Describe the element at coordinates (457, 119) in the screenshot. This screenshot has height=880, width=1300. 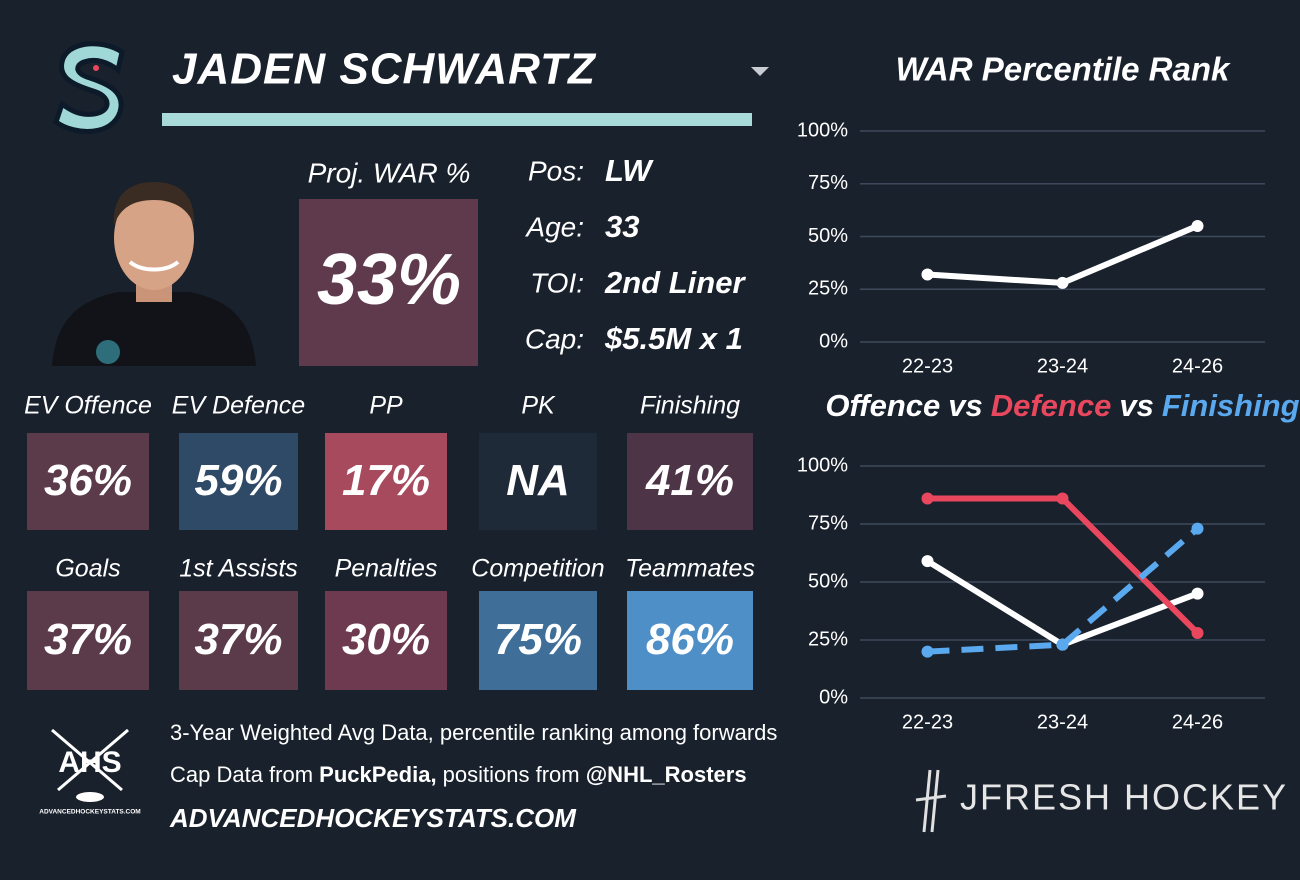
I see `name-underline` at that location.